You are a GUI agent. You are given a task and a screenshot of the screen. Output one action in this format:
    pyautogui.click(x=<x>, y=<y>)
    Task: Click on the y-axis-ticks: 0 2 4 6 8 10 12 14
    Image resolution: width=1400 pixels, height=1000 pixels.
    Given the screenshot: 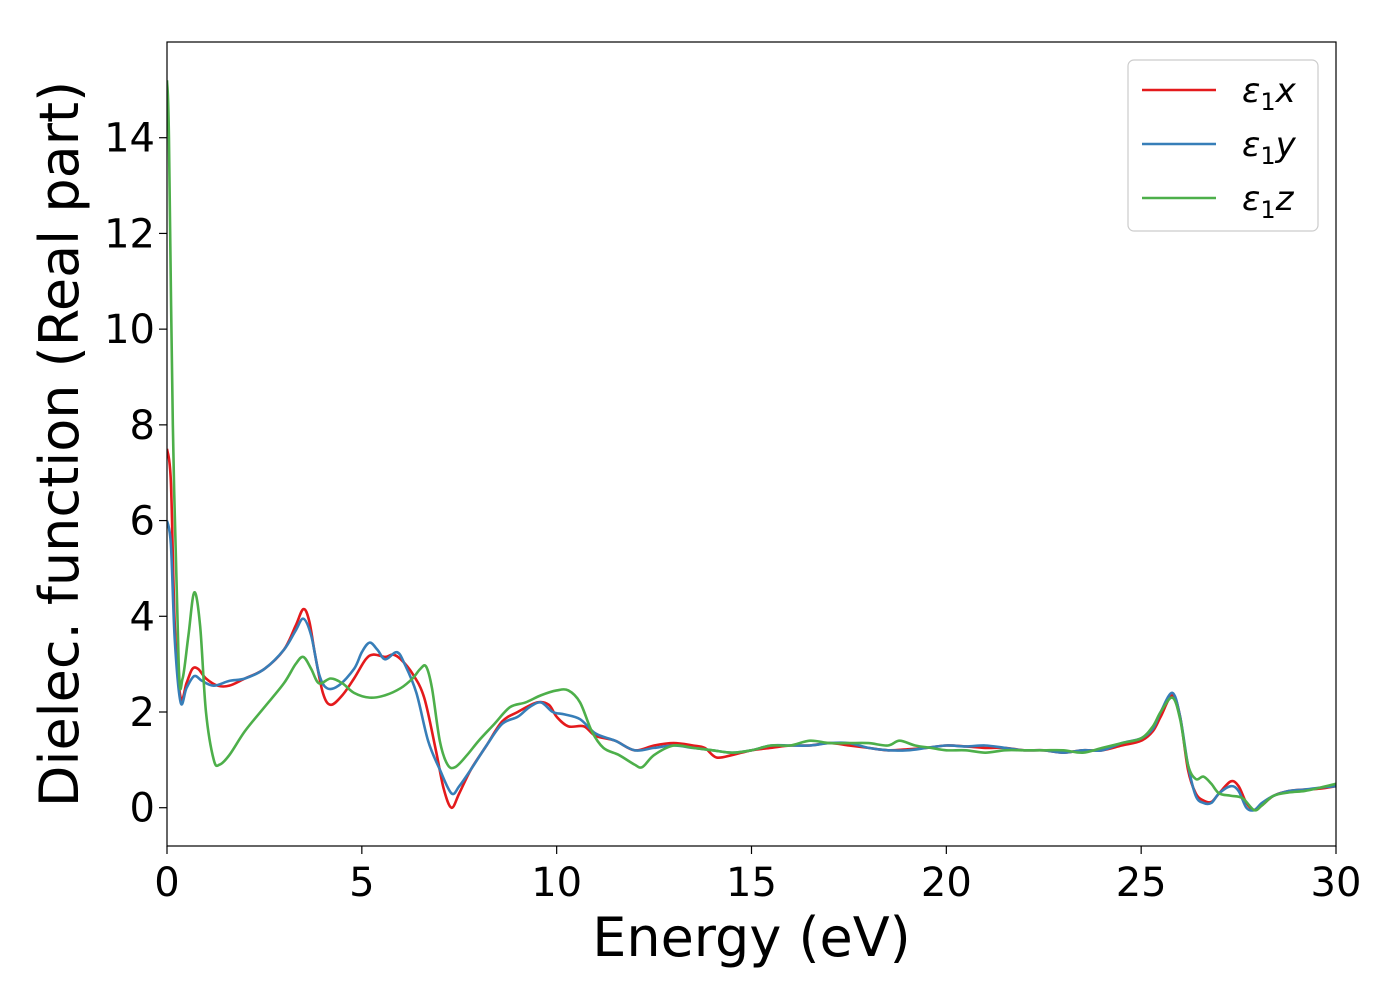 What is the action you would take?
    pyautogui.click(x=135, y=474)
    